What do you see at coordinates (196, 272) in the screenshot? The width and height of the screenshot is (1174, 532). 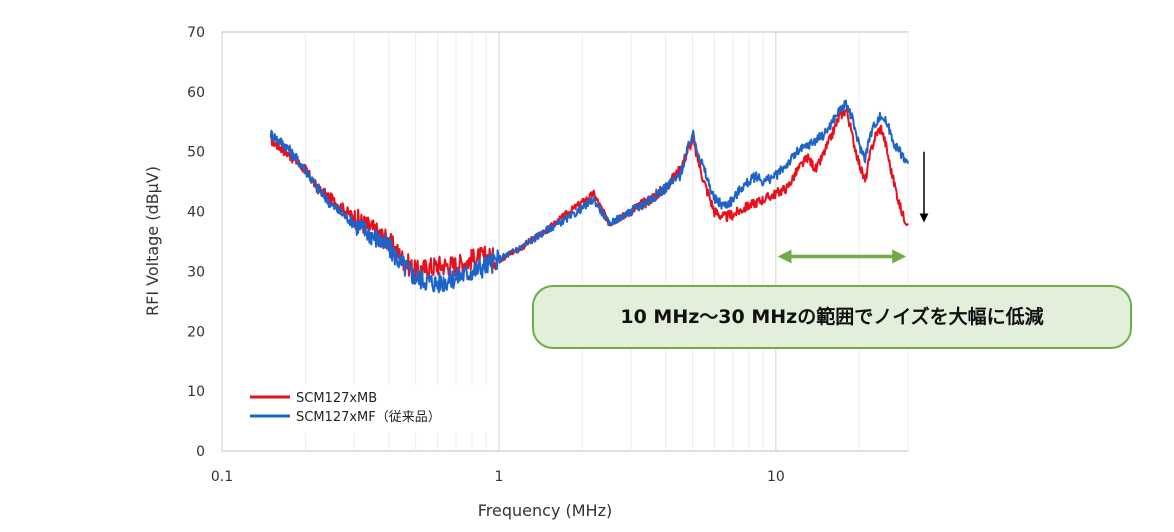 I see `y-tick-label: 30` at bounding box center [196, 272].